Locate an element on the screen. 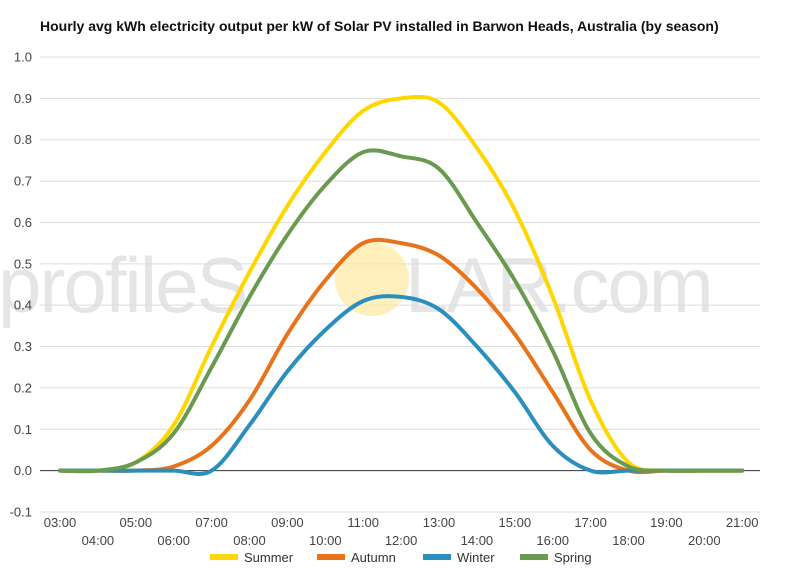  y-tick-label: 0.8 is located at coordinates (23, 139).